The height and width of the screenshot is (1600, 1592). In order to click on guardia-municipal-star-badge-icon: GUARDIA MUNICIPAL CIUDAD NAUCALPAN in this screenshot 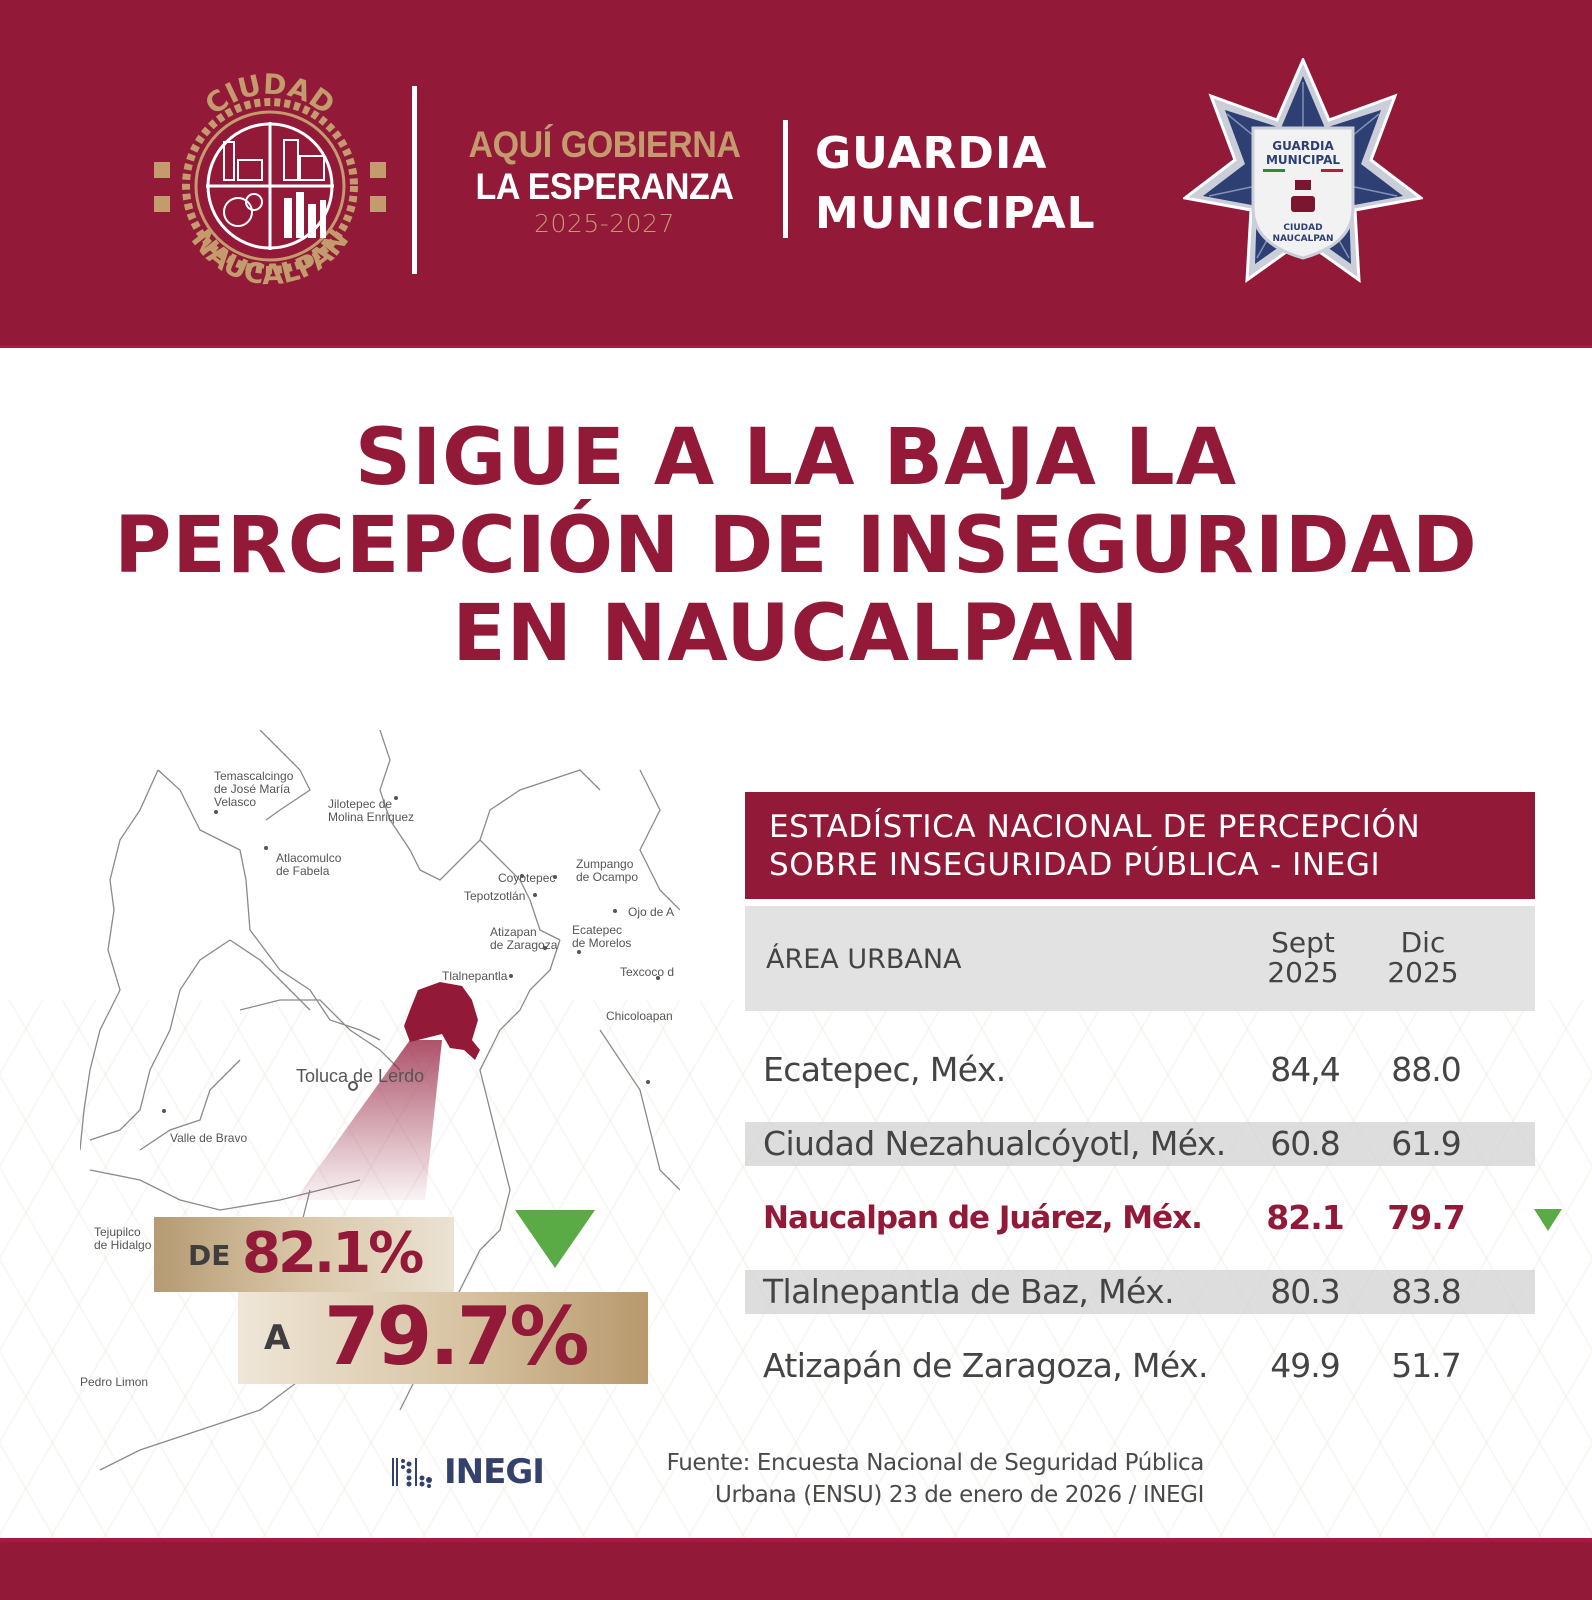, I will do `click(1303, 171)`.